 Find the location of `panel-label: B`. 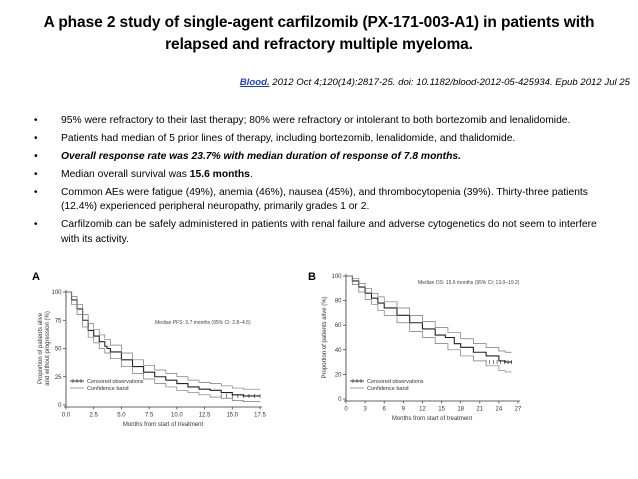

panel-label: B is located at coordinates (312, 277).